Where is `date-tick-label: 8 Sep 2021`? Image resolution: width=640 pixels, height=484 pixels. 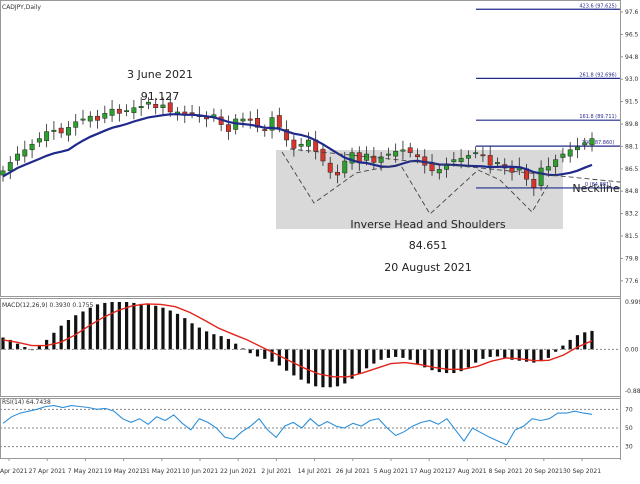 date-tick-label: 8 Sep 2021 is located at coordinates (505, 471).